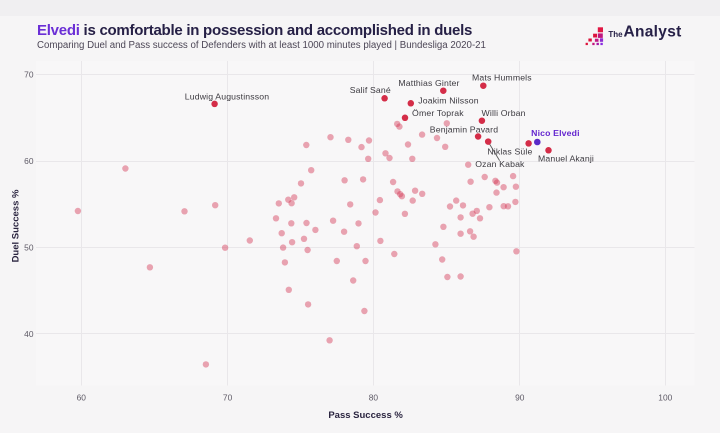 The image size is (720, 433). What do you see at coordinates (448, 101) in the screenshot?
I see `svg-text: Joakim Nilsson` at bounding box center [448, 101].